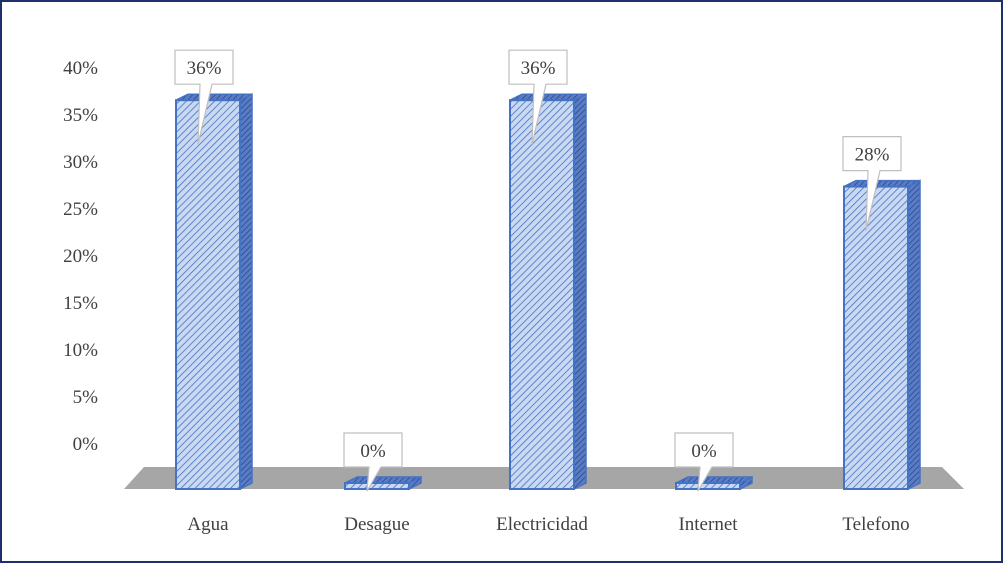 This screenshot has width=1003, height=565. I want to click on y-tick-label: 10%, so click(80, 350).